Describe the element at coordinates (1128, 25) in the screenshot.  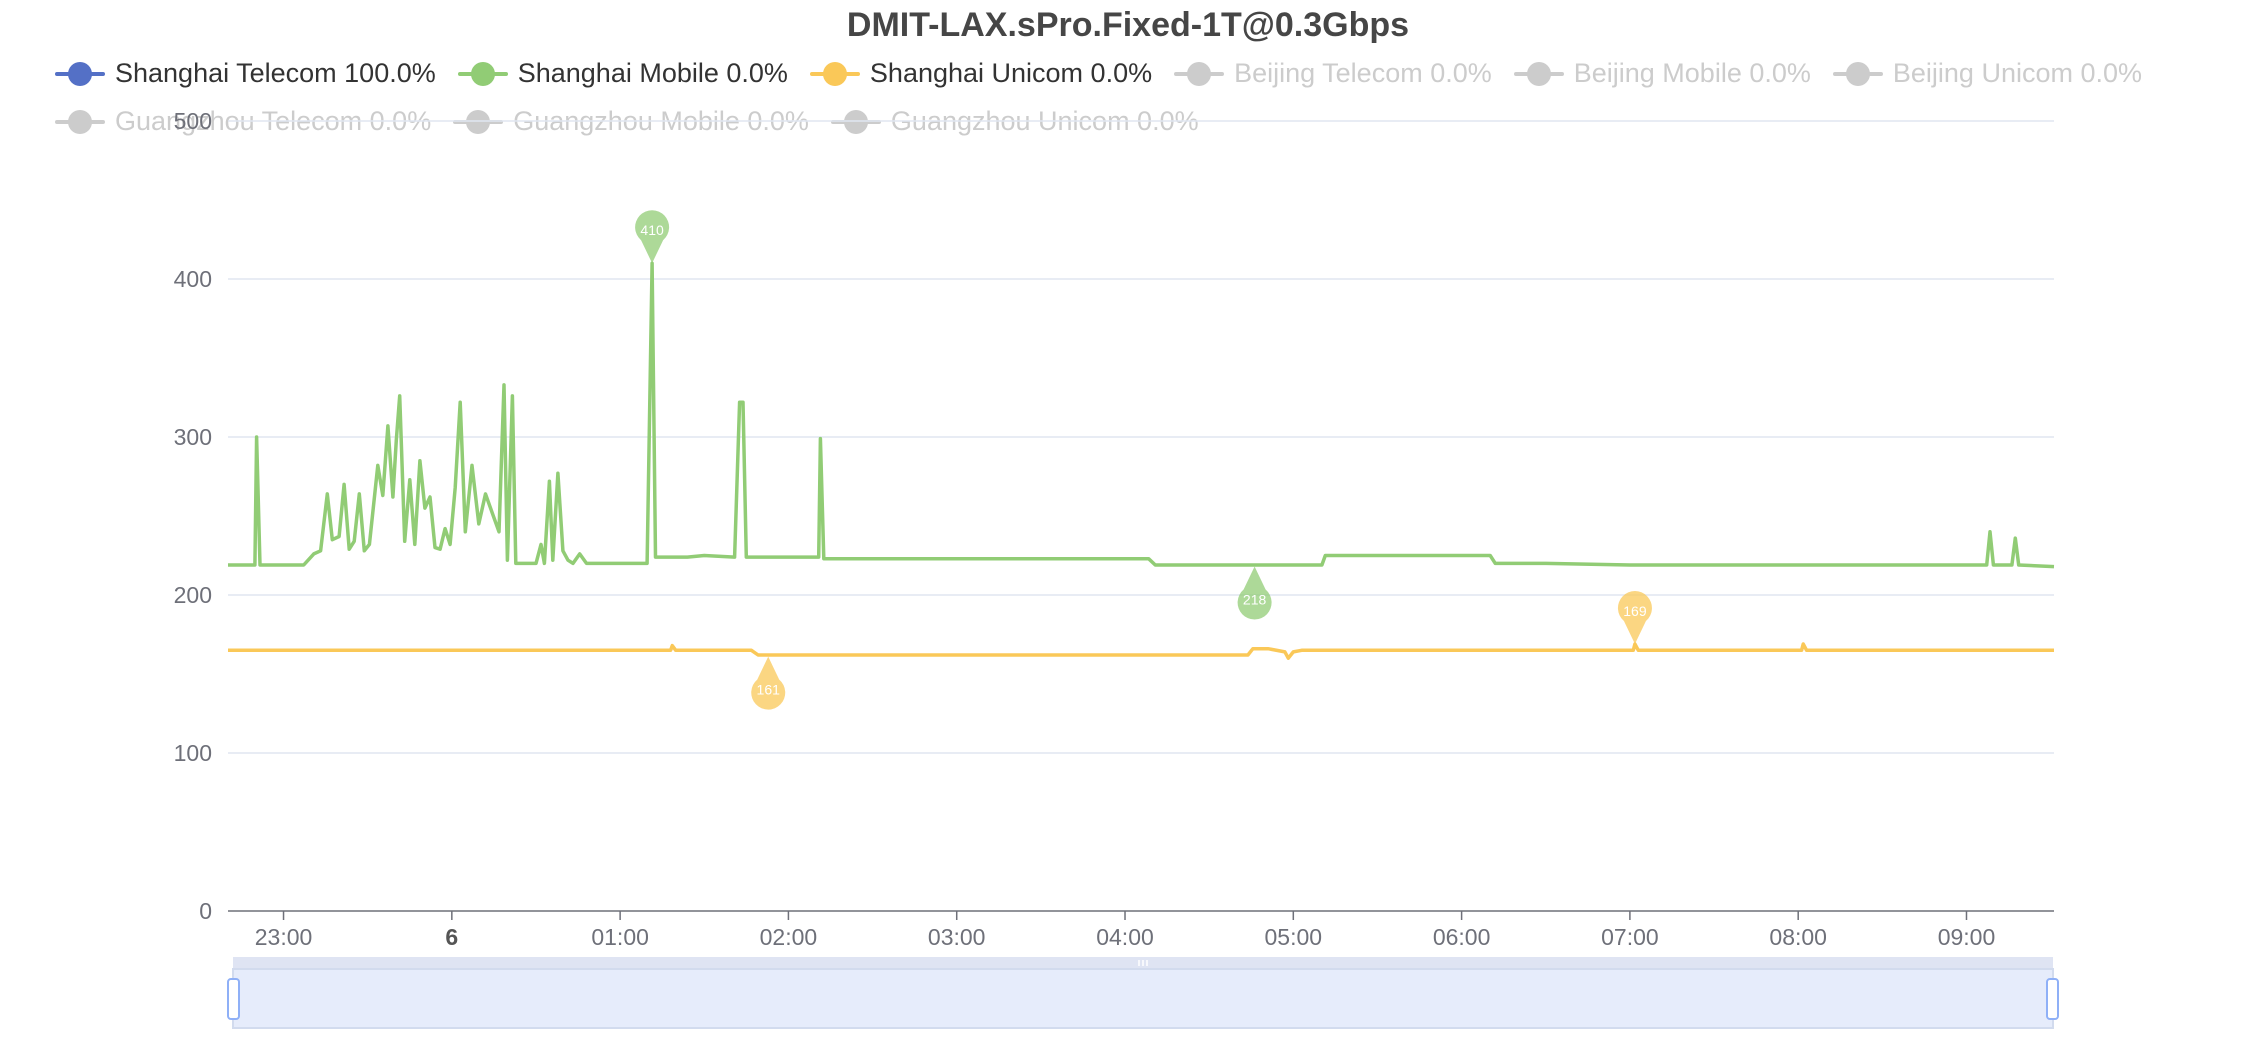
I see `chart-title: DMIT-LAX.sPro.Fixed-1T@0.3Gbps` at that location.